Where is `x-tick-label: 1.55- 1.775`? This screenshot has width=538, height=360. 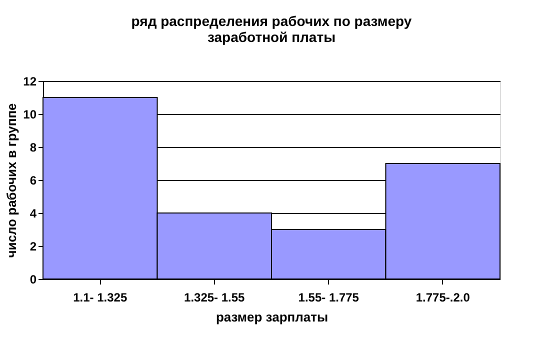 x-tick-label: 1.55- 1.775 is located at coordinates (329, 297).